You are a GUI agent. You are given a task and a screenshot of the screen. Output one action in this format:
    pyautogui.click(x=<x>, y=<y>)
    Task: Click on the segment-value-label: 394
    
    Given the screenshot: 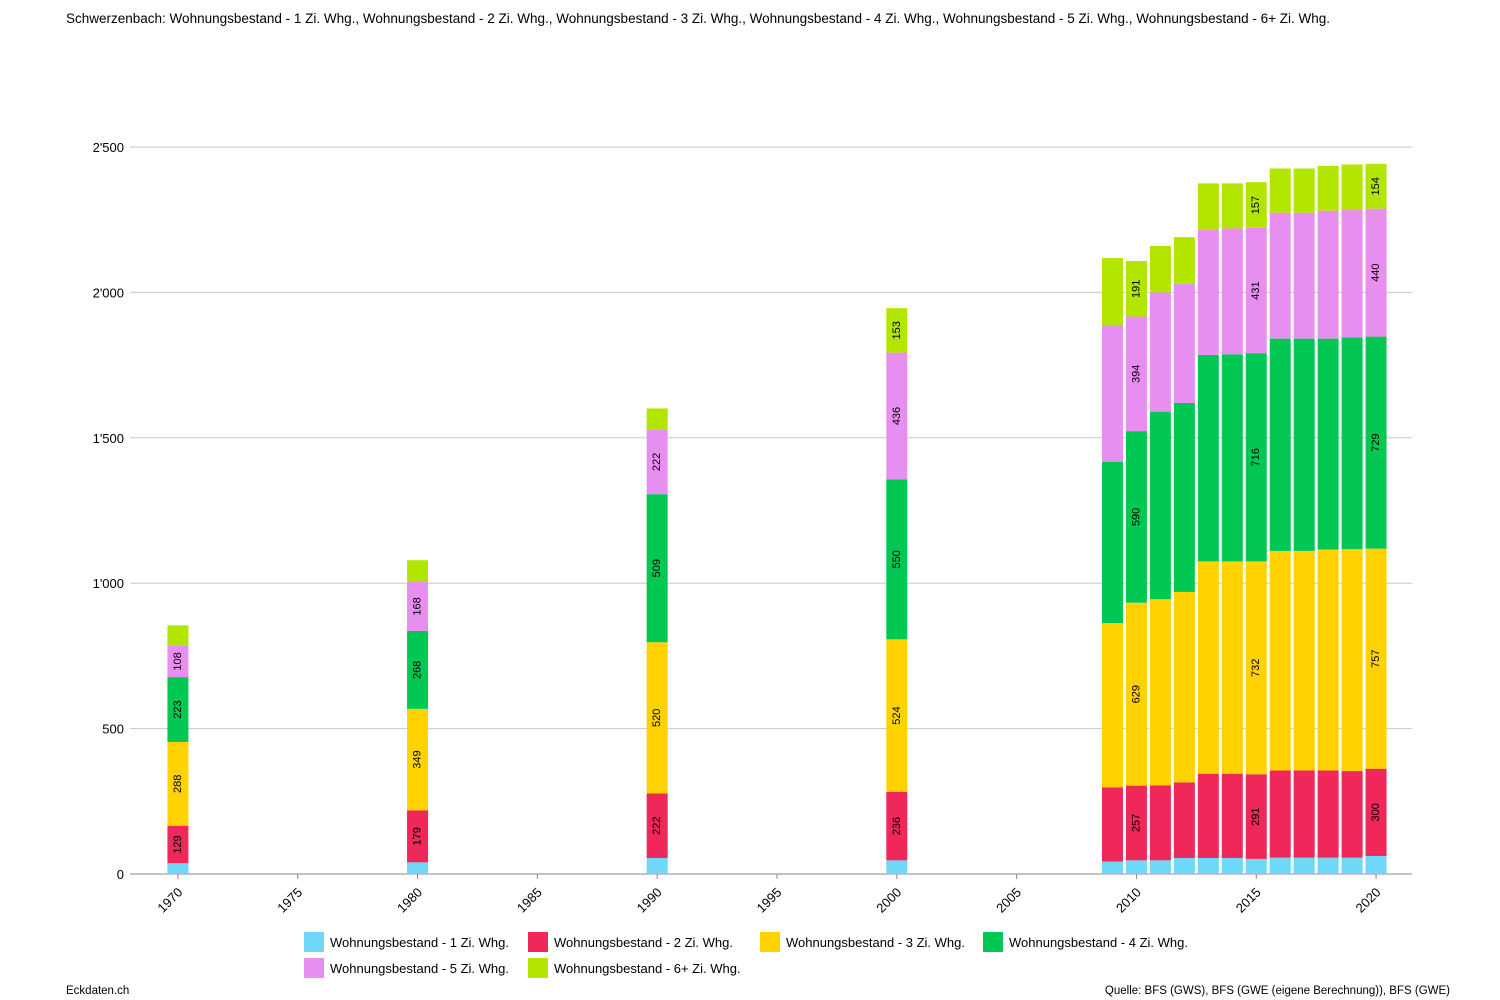 What is the action you would take?
    pyautogui.click(x=1136, y=374)
    